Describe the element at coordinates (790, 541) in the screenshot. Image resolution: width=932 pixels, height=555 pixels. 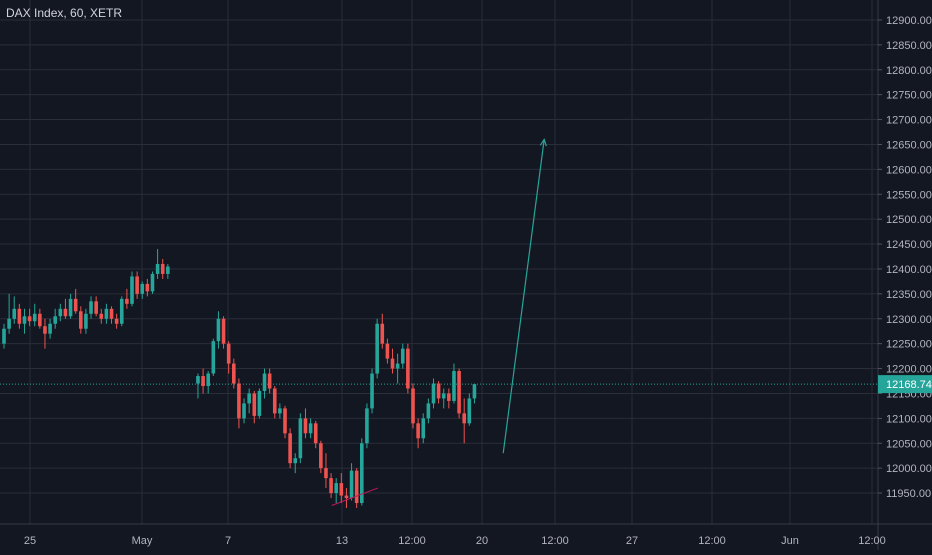
I see `x-tick-label: Jun` at that location.